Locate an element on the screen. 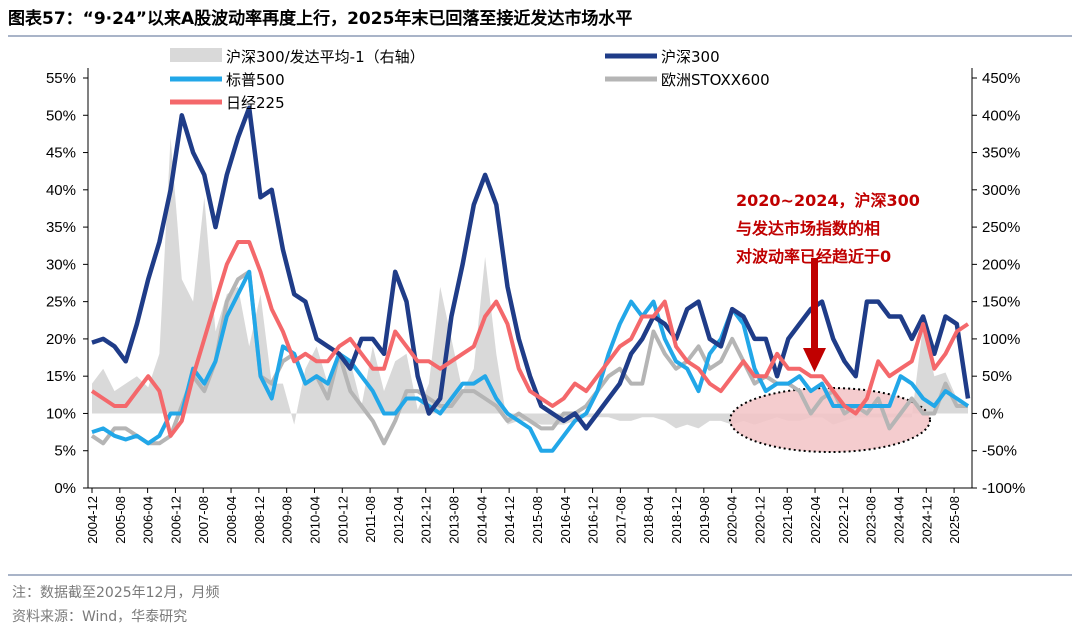 This screenshot has width=1080, height=634. x-tick-label: 2018-12 is located at coordinates (676, 520).